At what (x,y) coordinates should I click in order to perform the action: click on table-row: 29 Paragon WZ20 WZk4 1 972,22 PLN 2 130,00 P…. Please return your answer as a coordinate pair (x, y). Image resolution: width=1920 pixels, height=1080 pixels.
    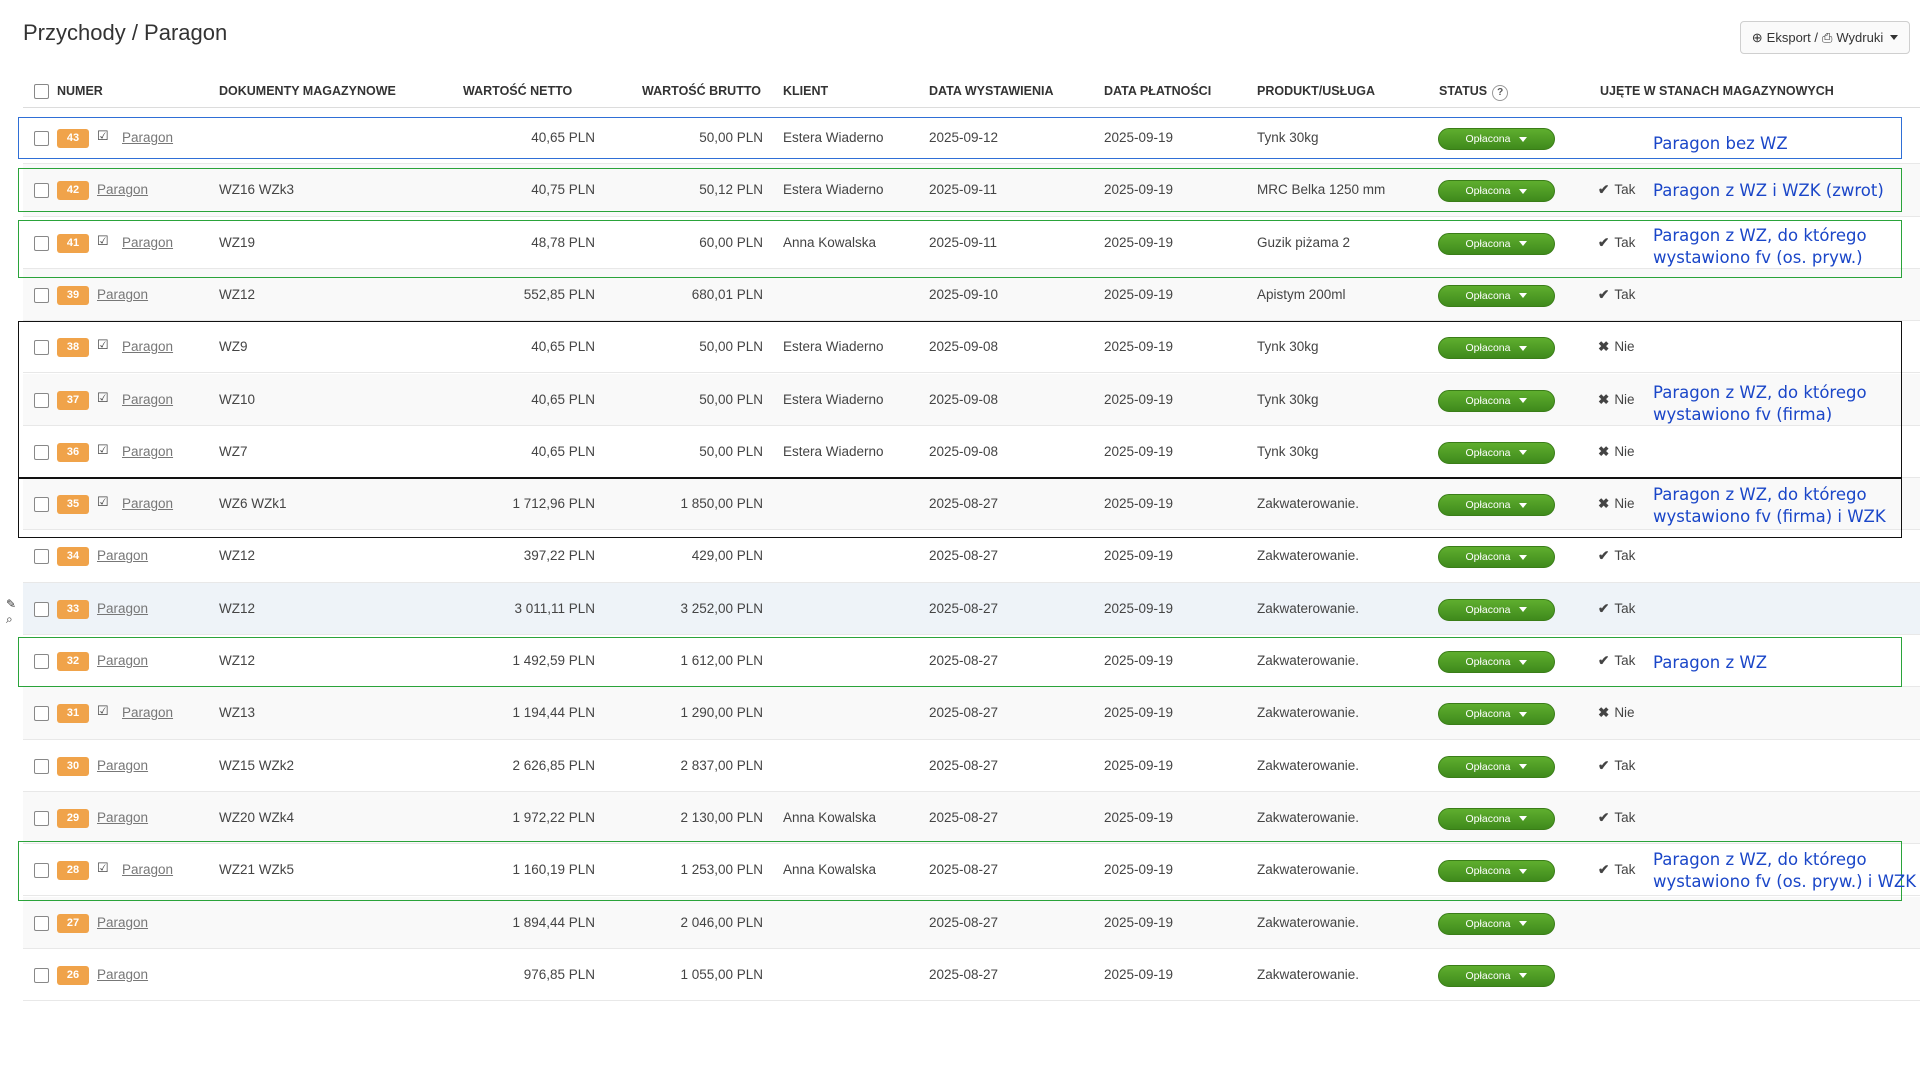
    Looking at the image, I should click on (971, 818).